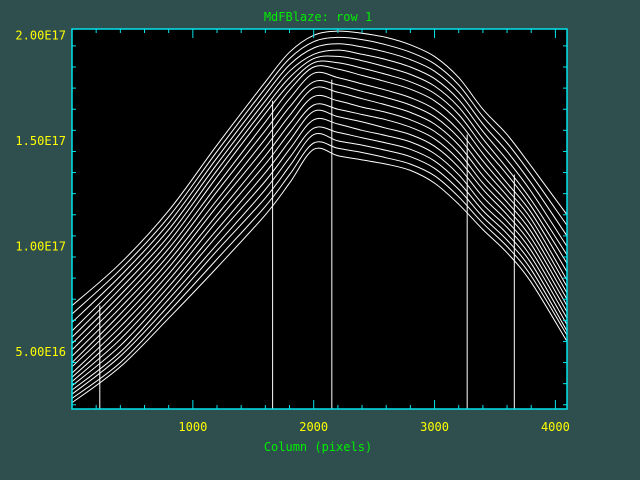 The width and height of the screenshot is (640, 480). Describe the element at coordinates (373, 427) in the screenshot. I see `x-tick-labels: 1000 2000 3000 4000` at that location.